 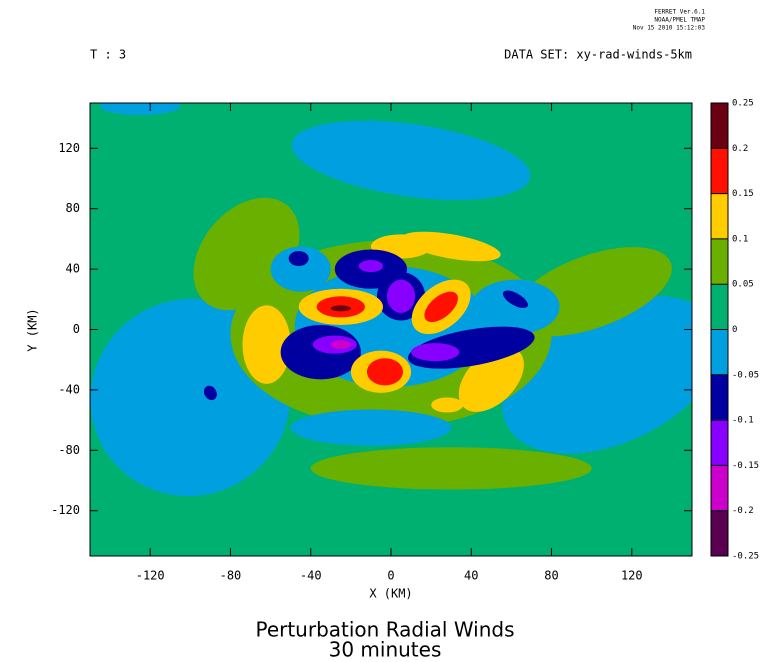 What do you see at coordinates (743, 511) in the screenshot?
I see `colorbar-label: -0.2` at bounding box center [743, 511].